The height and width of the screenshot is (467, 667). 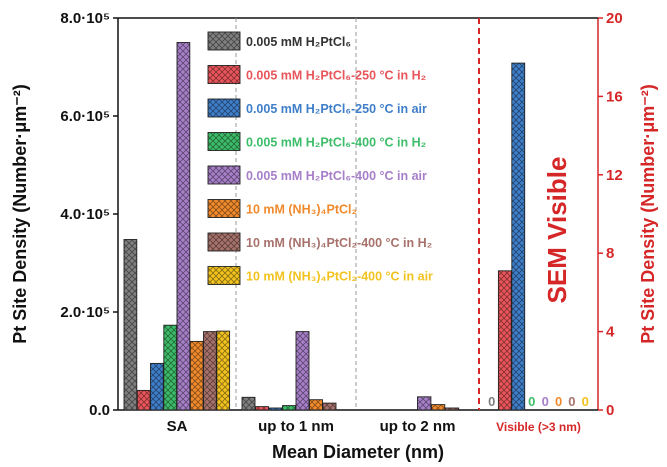 What do you see at coordinates (336, 76) in the screenshot?
I see `legend-label-1: 0.005 mM H₂PtCl₆-250 °C in H₂` at bounding box center [336, 76].